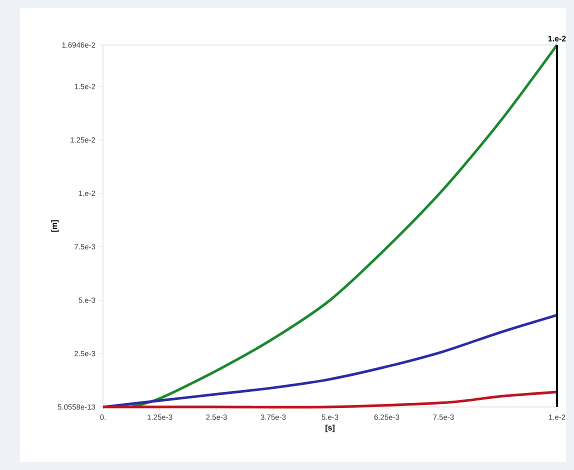  I want to click on ref-line-label: 1.e-2, so click(557, 39).